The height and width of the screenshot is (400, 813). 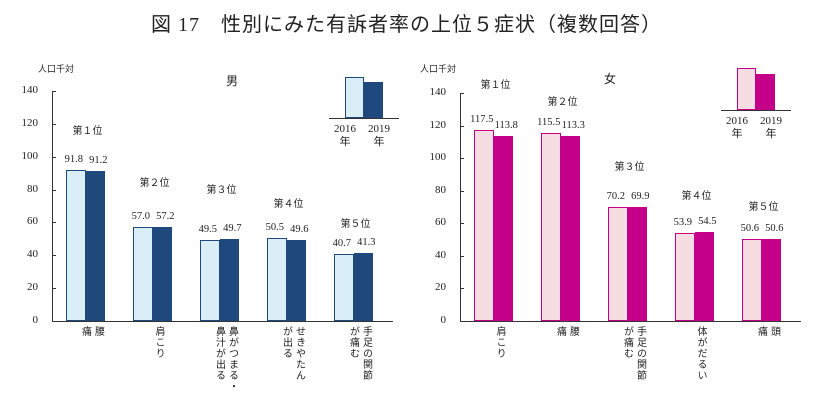 I want to click on legend-label-2019: 2019 年, so click(x=771, y=127).